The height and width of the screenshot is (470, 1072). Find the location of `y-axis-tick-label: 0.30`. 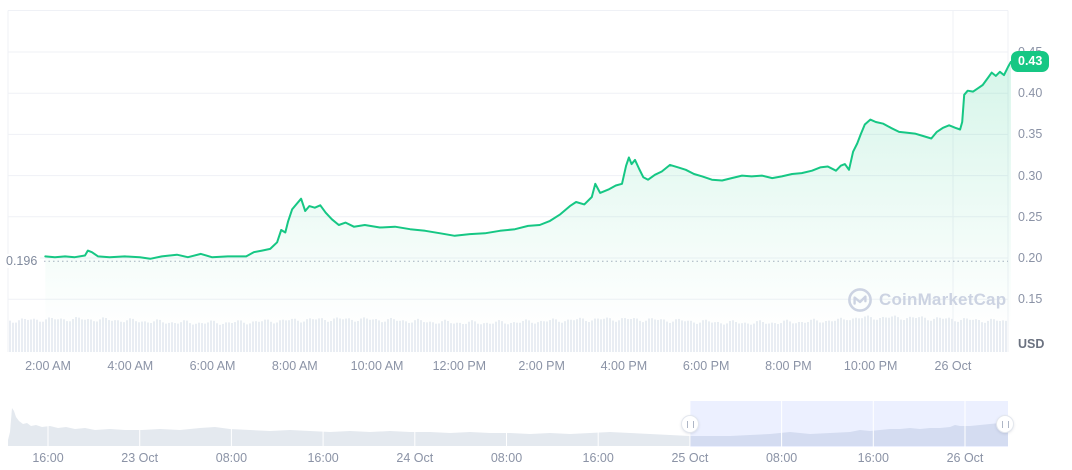

y-axis-tick-label: 0.30 is located at coordinates (1030, 175).